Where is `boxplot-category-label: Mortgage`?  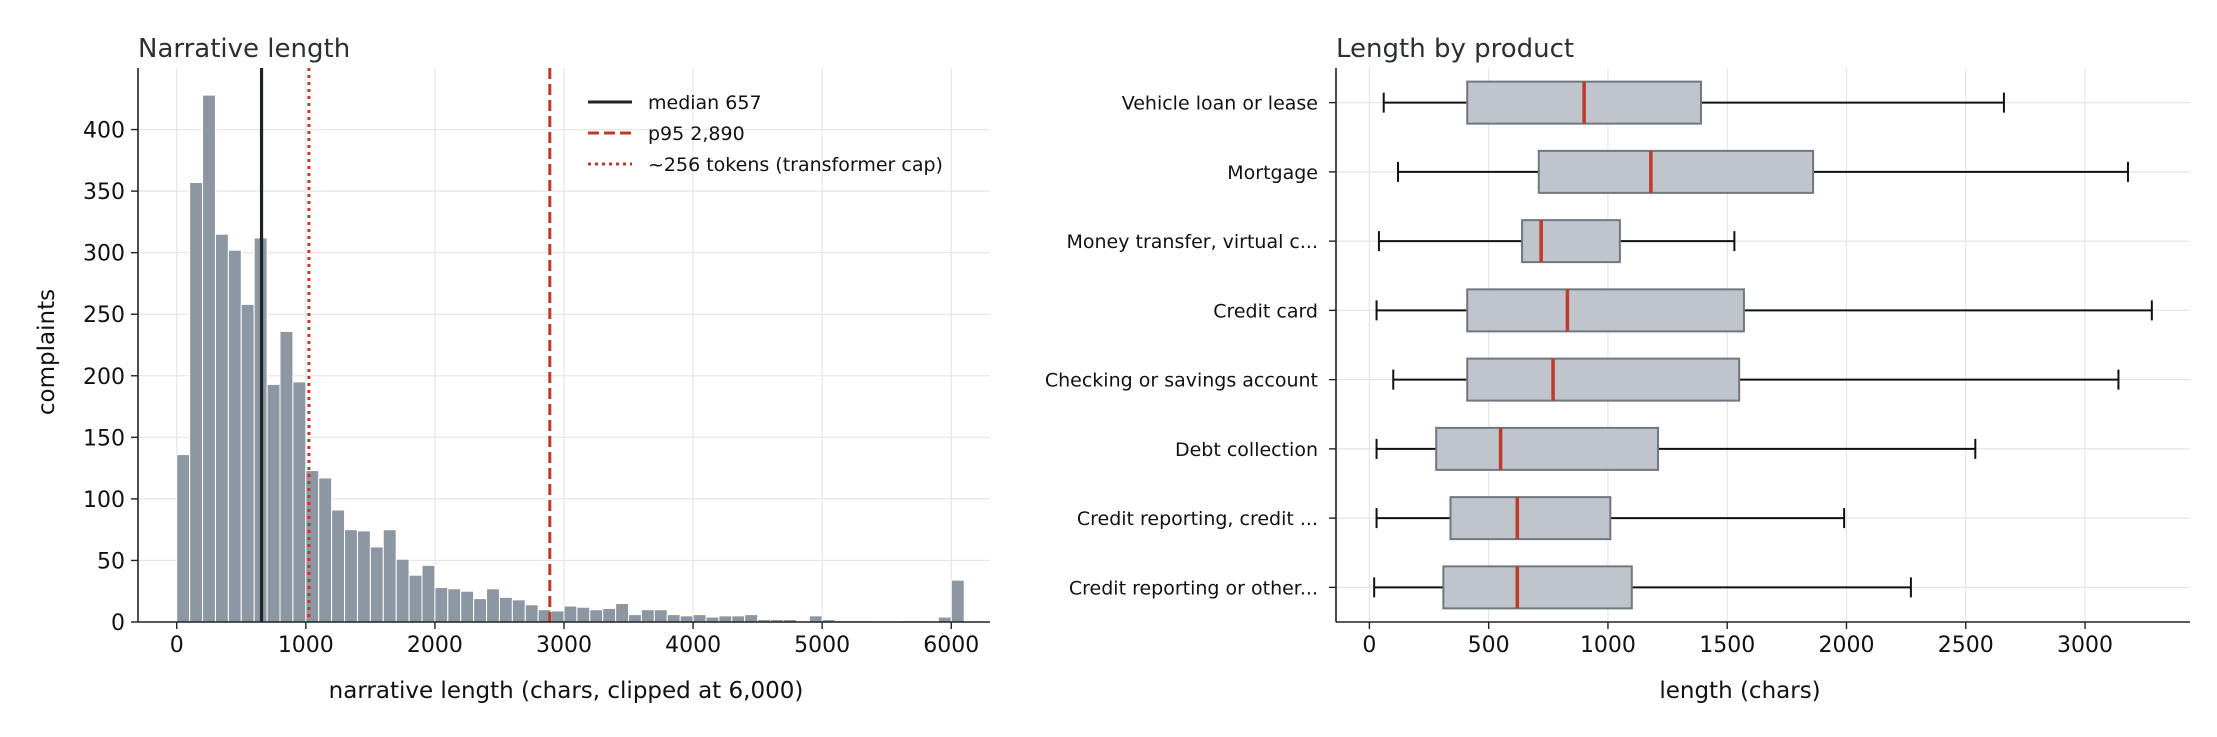
boxplot-category-label: Mortgage is located at coordinates (1272, 173).